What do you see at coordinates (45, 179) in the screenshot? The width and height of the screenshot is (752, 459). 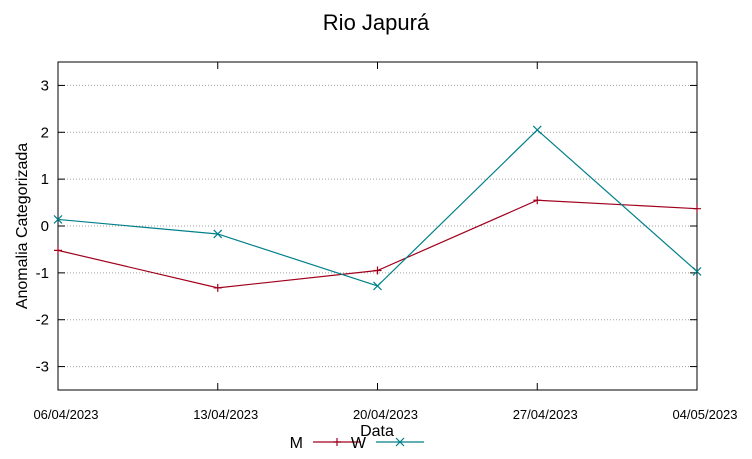 I see `y-tick-label: 1` at bounding box center [45, 179].